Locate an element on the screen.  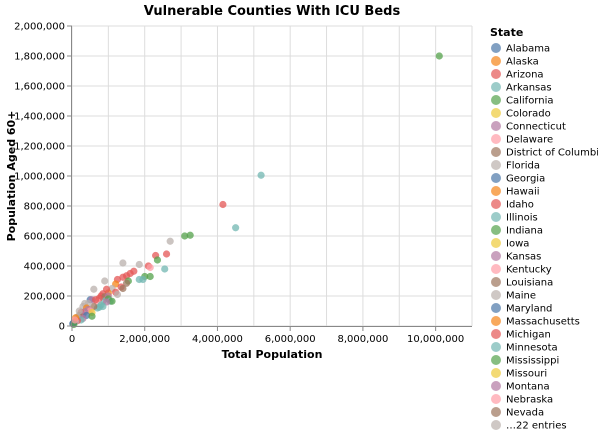
legend-label: Illinois is located at coordinates (522, 218).